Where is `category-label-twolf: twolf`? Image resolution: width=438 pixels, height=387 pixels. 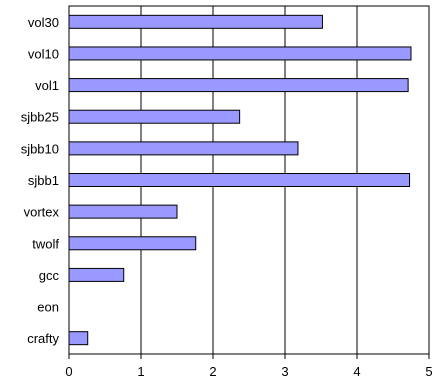
category-label-twolf: twolf is located at coordinates (45, 243).